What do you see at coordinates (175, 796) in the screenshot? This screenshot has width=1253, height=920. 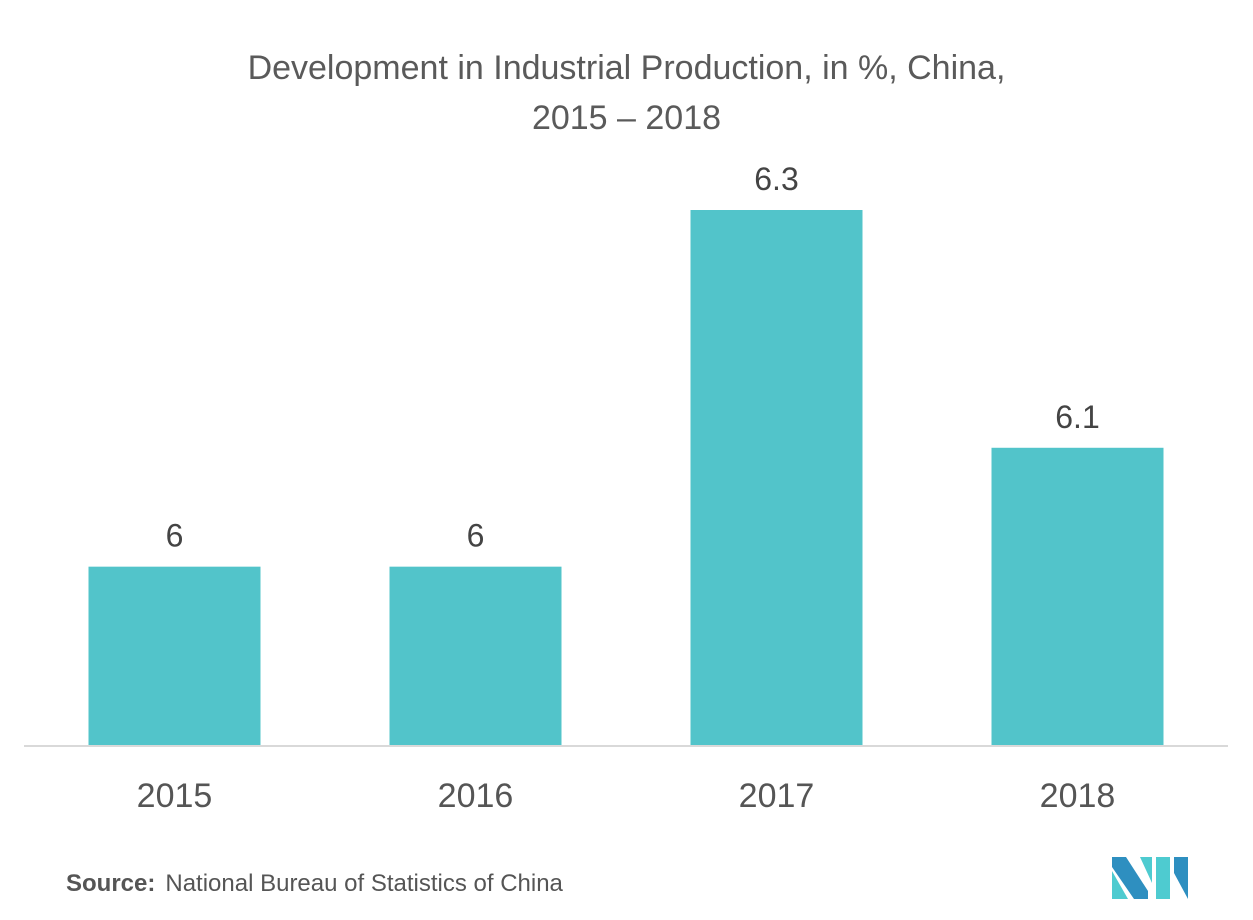 I see `x-tick-label-2015: 2015` at bounding box center [175, 796].